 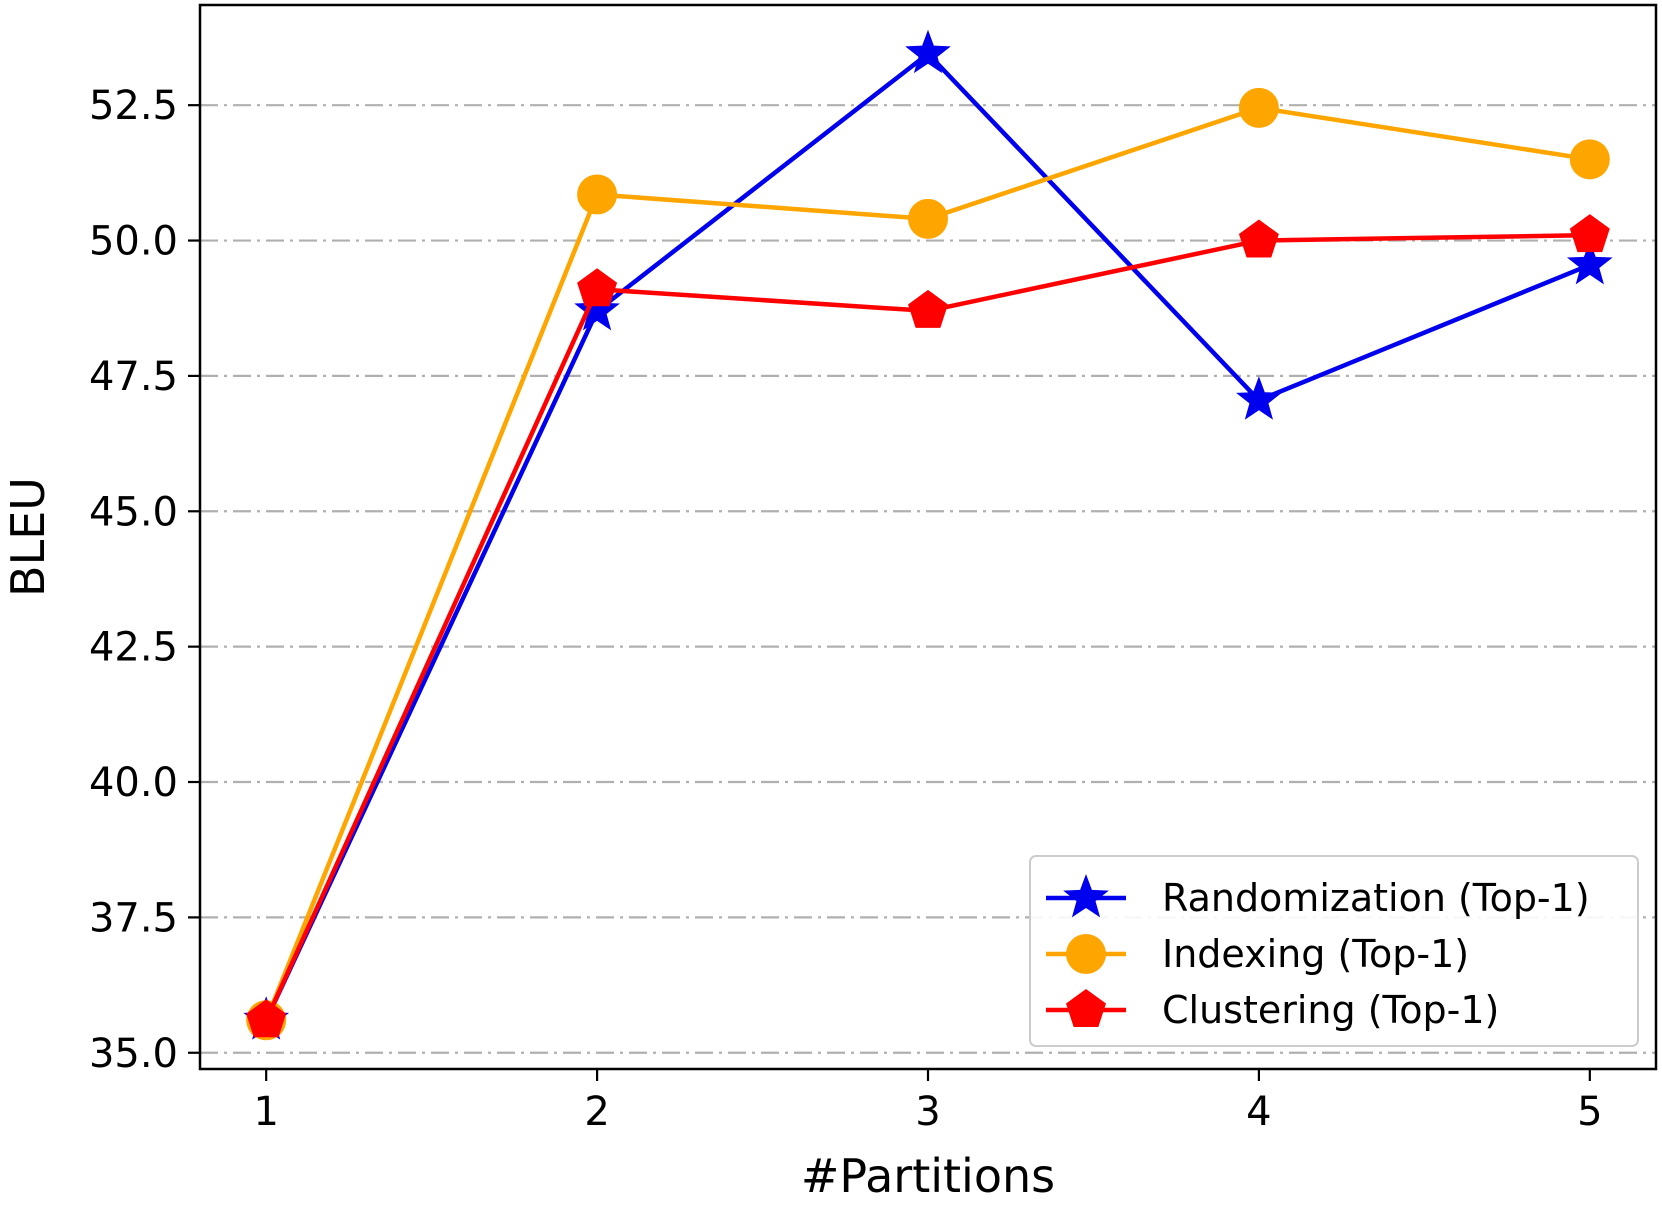 What do you see at coordinates (1376, 898) in the screenshot?
I see `legend-label: Randomization (Top-1)` at bounding box center [1376, 898].